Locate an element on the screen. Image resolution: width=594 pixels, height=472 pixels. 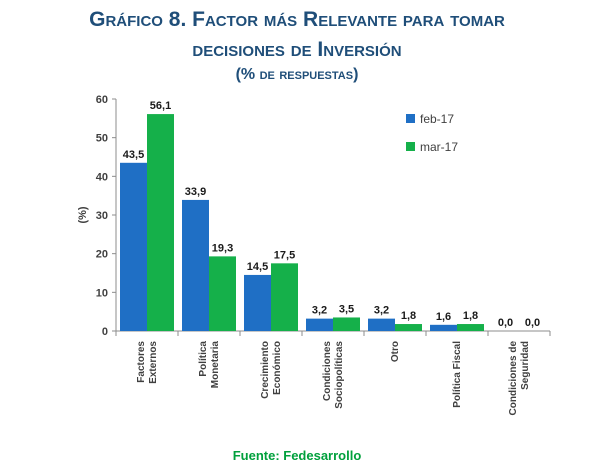
x-category-label-4: CondicionesSociopolíticas is located at coordinates (333, 375).